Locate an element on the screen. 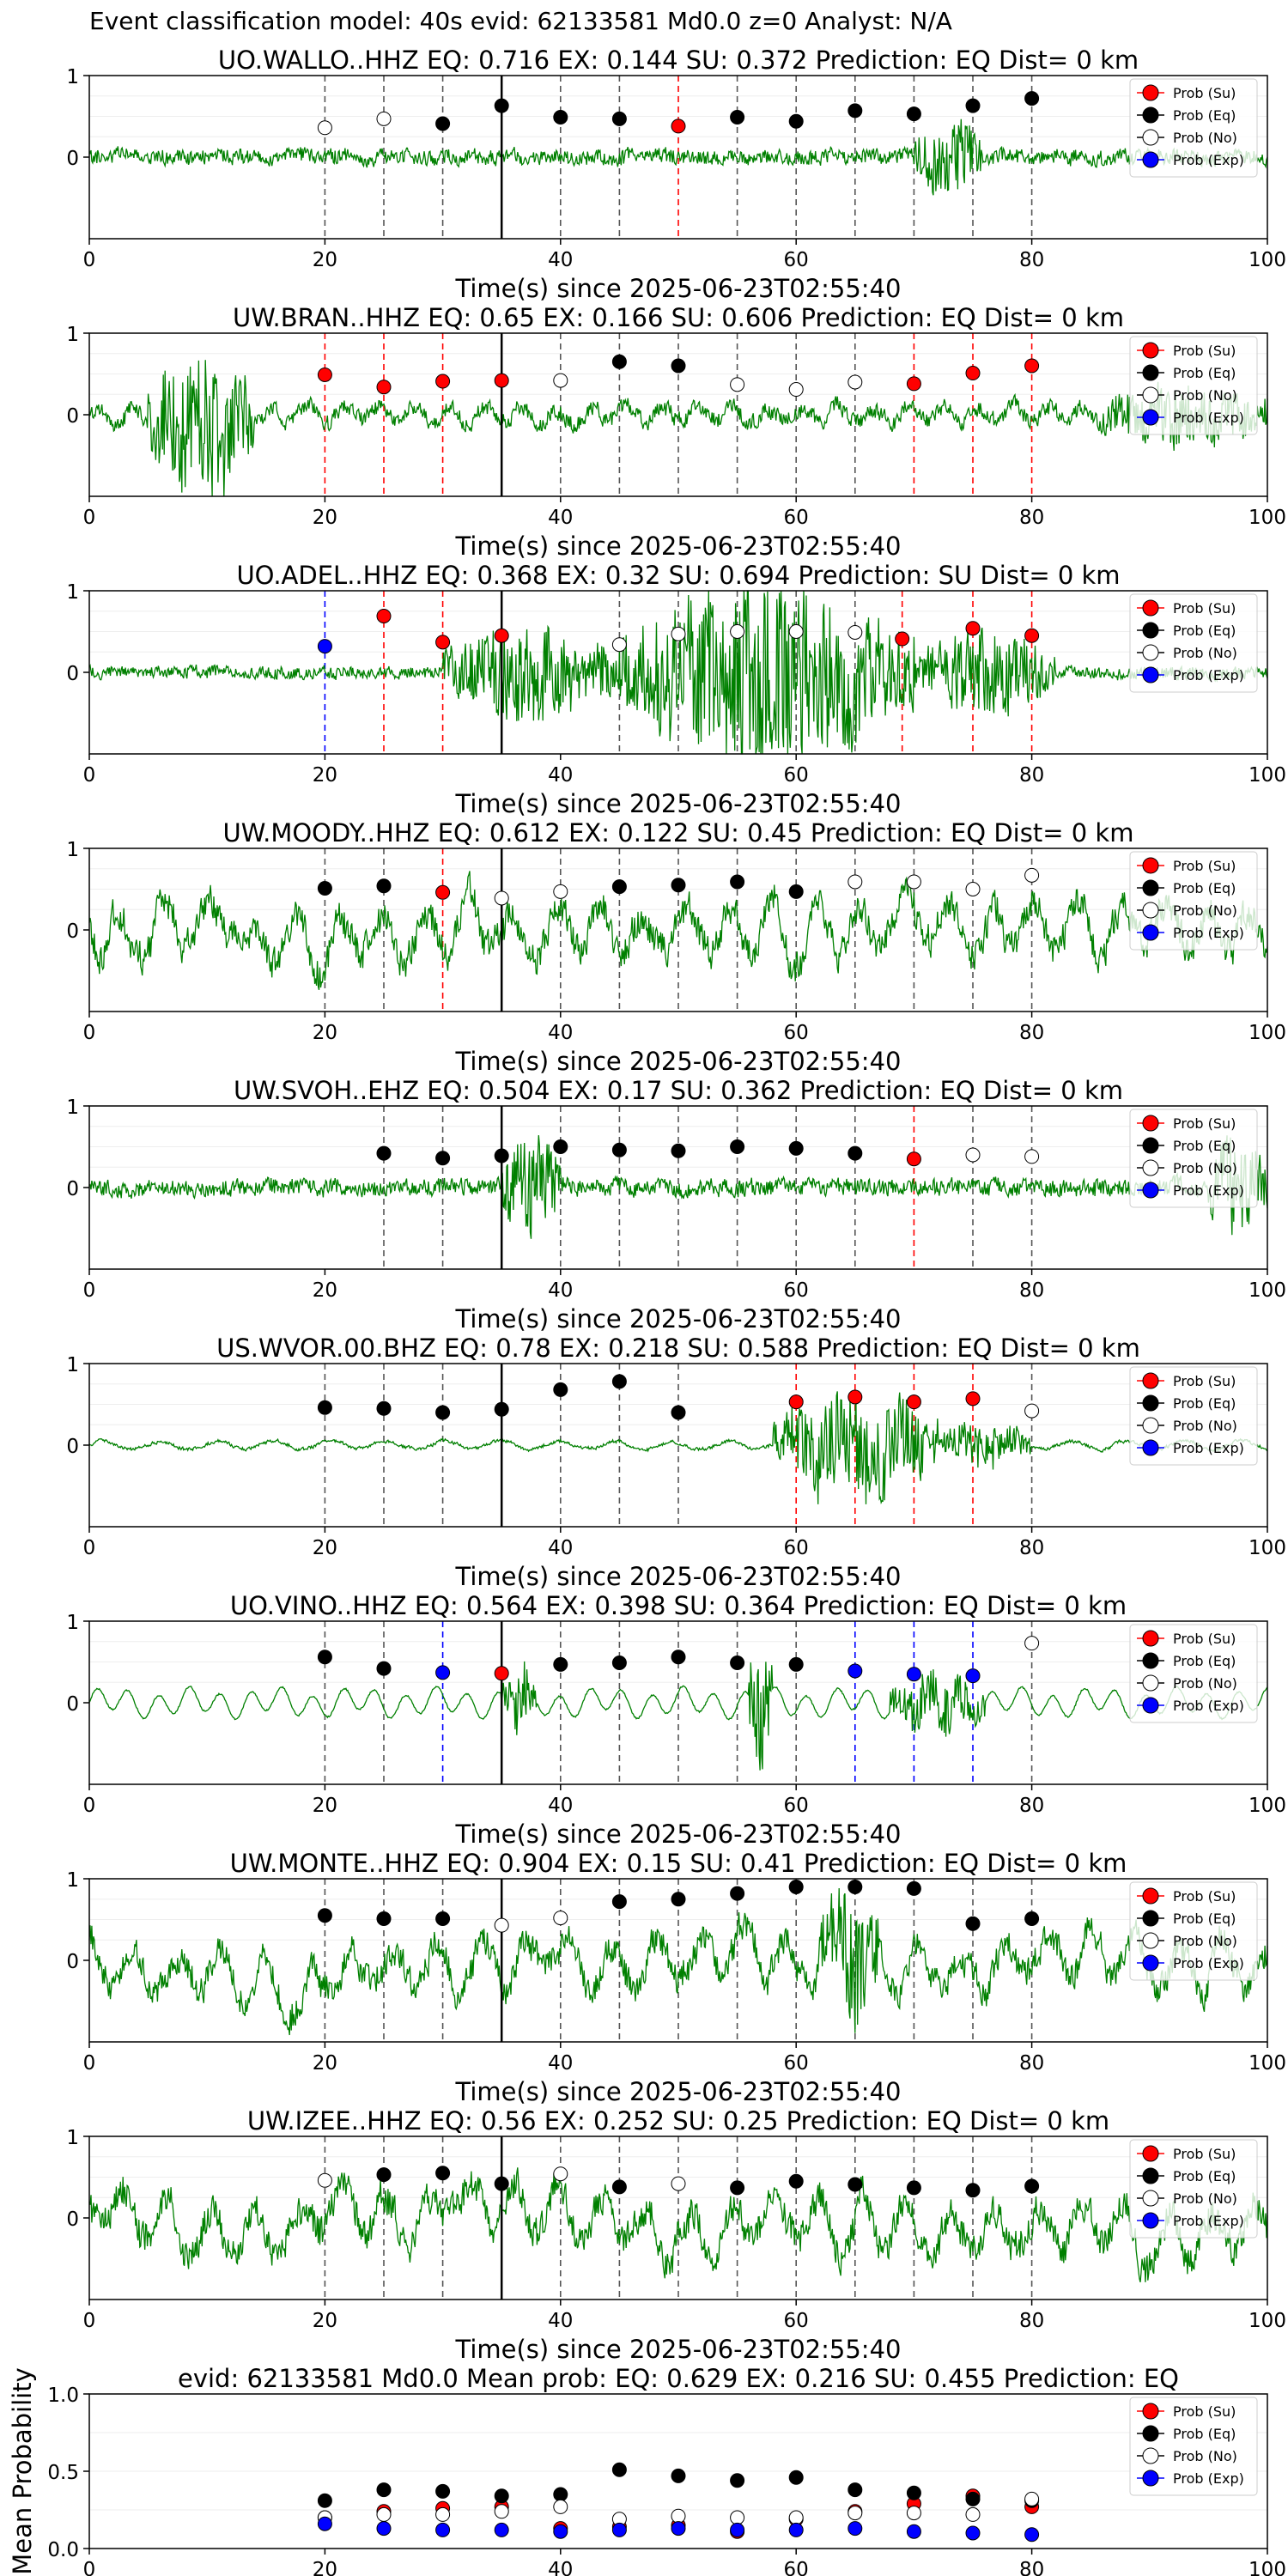 The width and height of the screenshot is (1288, 2576). legend-box is located at coordinates (1193, 1158).